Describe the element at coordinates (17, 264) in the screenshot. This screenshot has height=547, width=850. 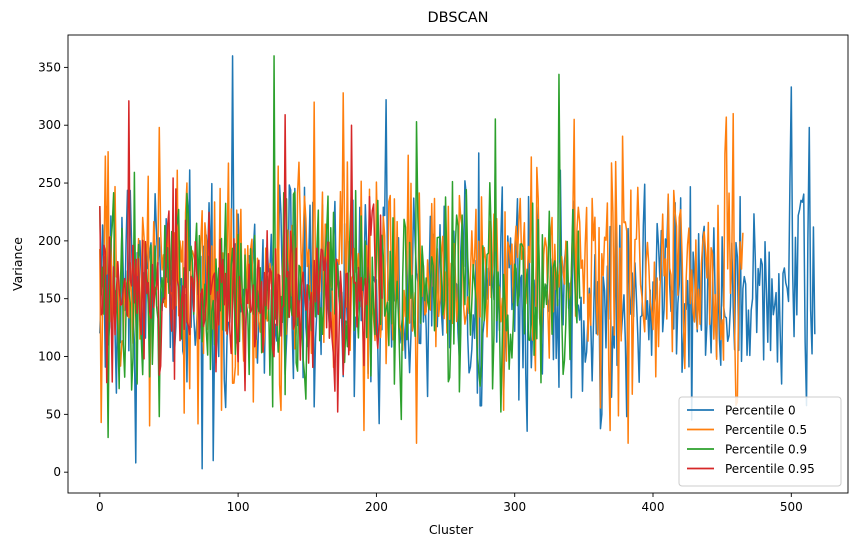
I see `y-axis-label: Variance` at that location.